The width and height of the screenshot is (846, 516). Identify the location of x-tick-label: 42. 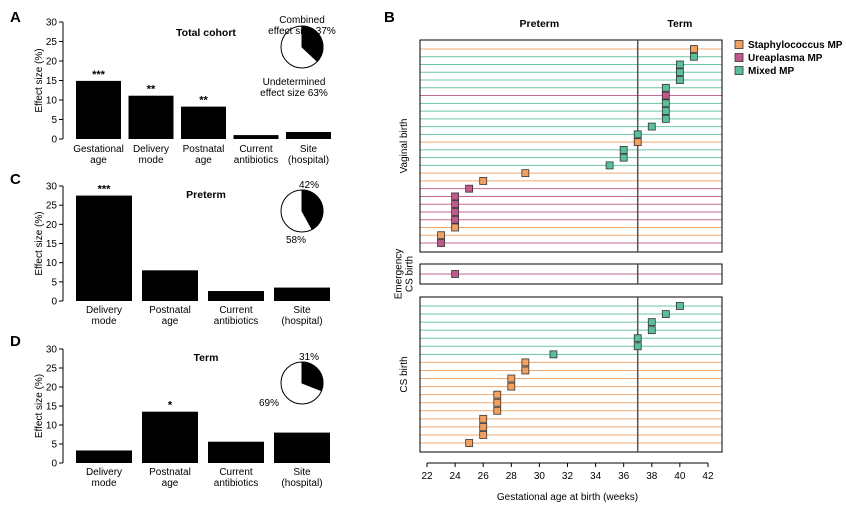
(708, 476).